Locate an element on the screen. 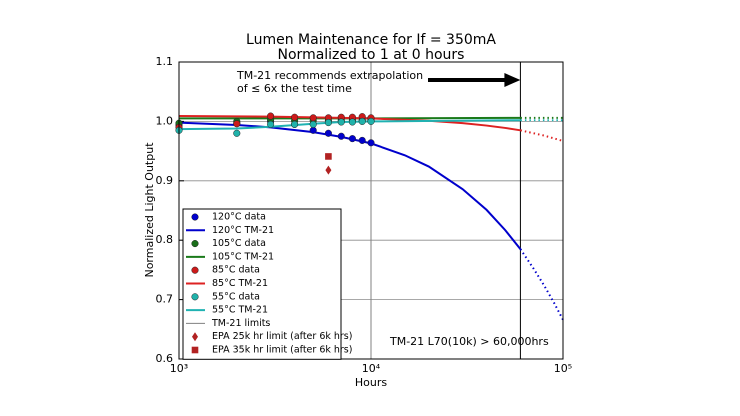  x-tick-label: 10⁵ is located at coordinates (563, 368).